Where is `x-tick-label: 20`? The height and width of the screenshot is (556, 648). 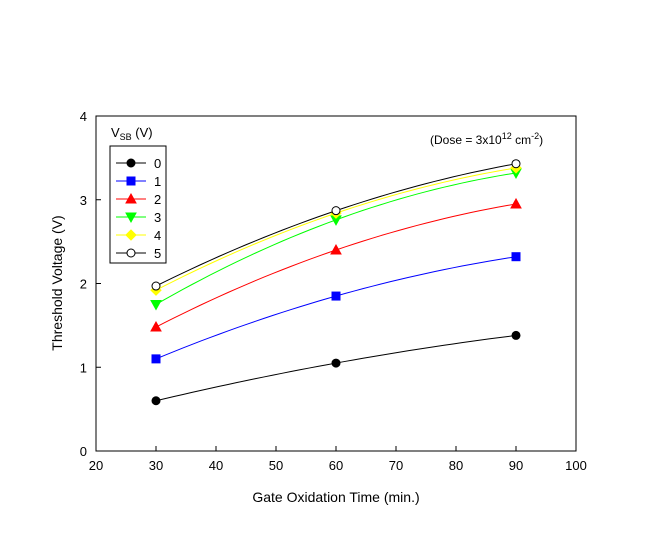 x-tick-label: 20 is located at coordinates (96, 465).